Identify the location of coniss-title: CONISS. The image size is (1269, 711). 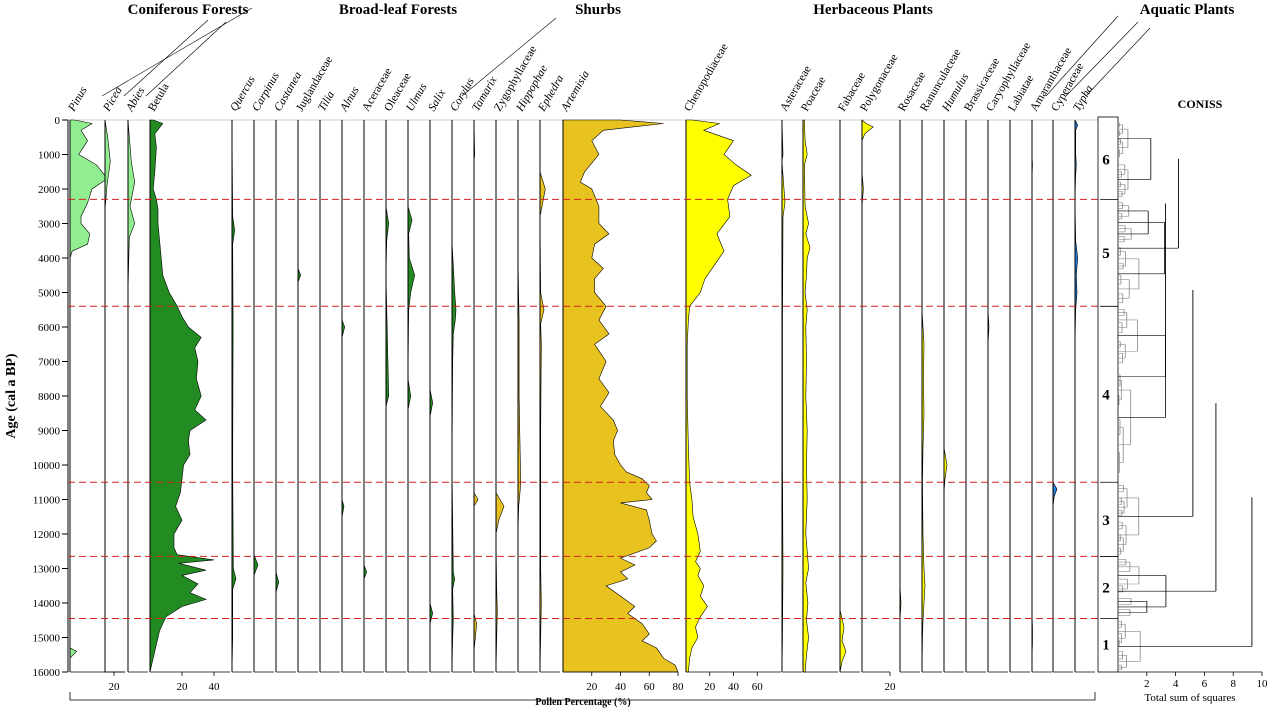
(1200, 104).